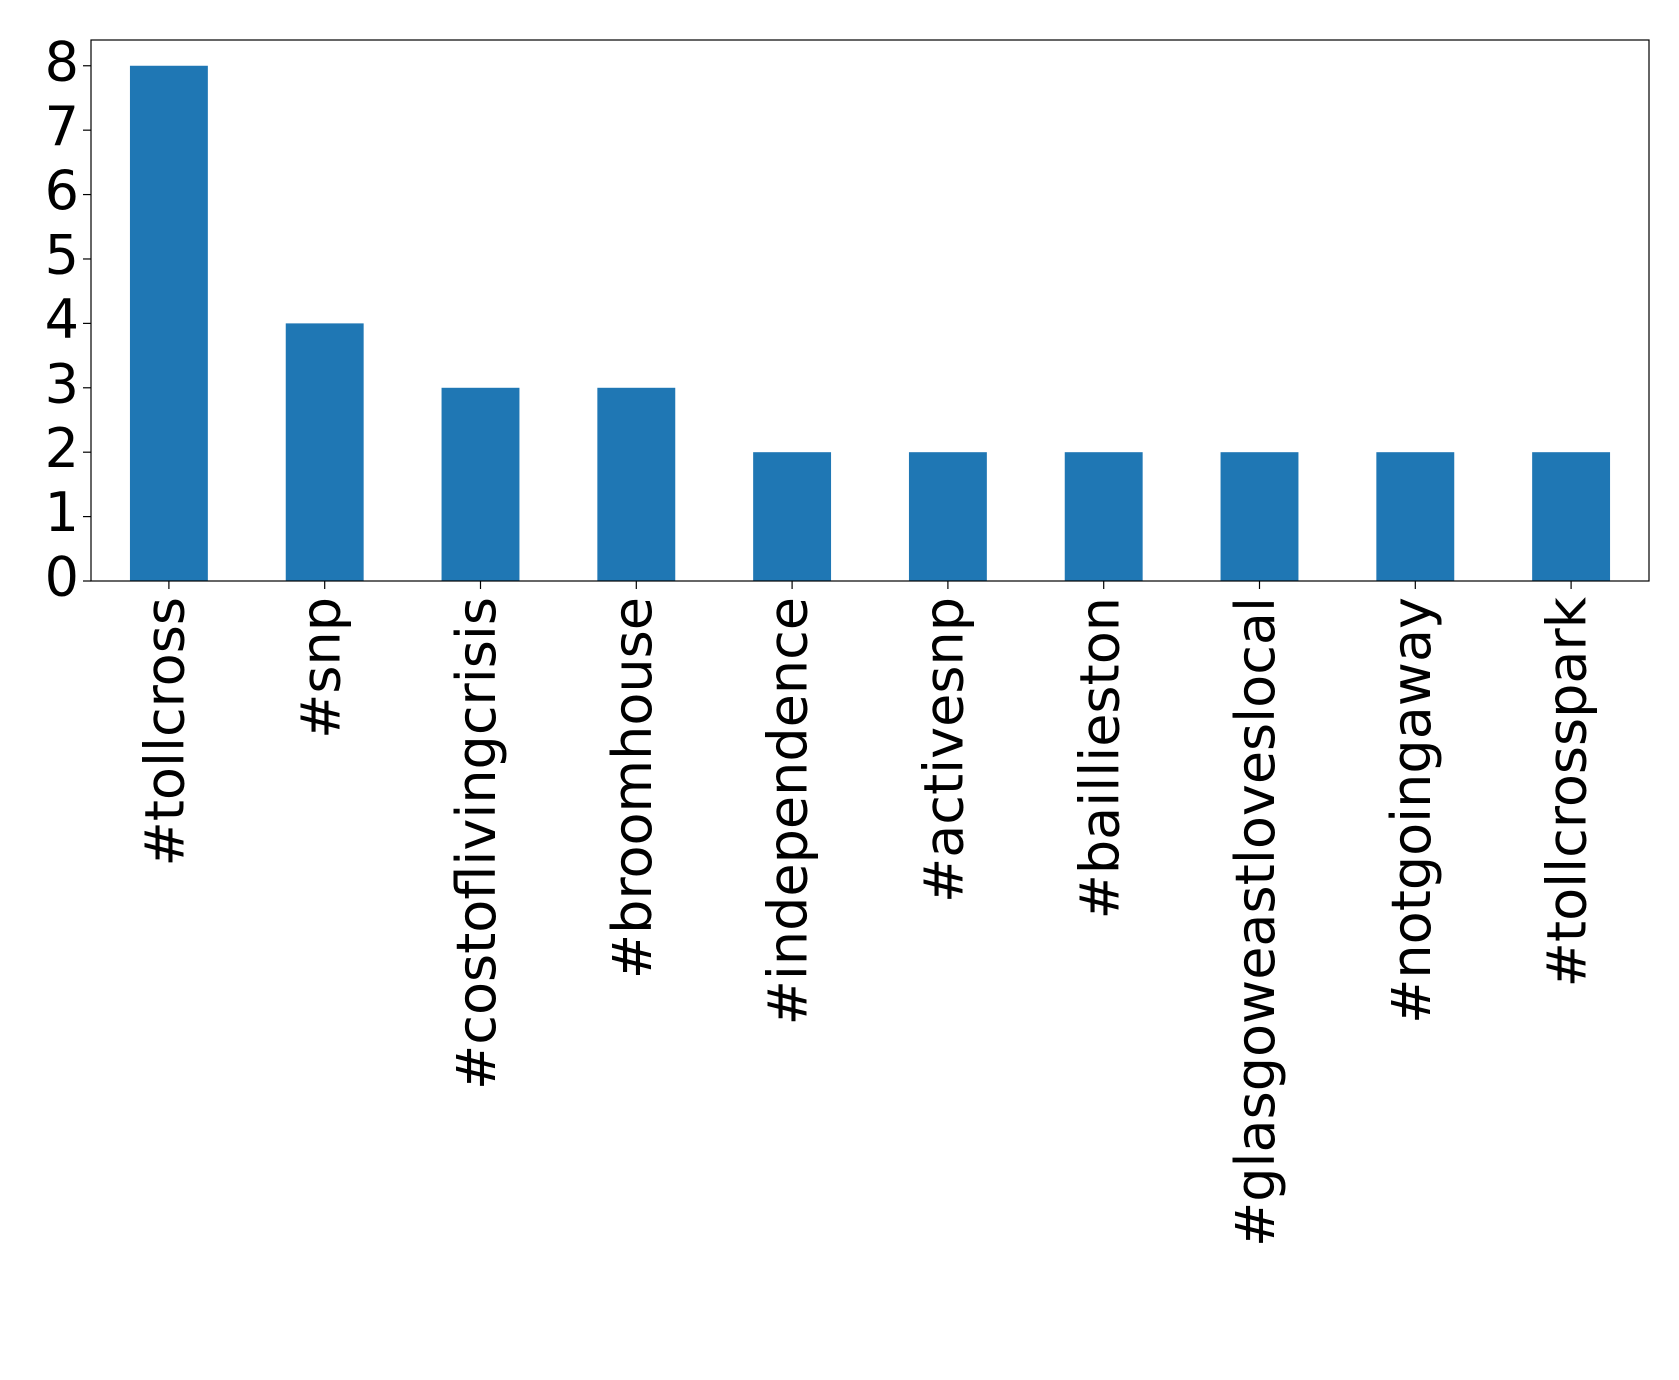 This screenshot has width=1679, height=1380. What do you see at coordinates (62, 255) in the screenshot?
I see `y-tick-label: 5` at bounding box center [62, 255].